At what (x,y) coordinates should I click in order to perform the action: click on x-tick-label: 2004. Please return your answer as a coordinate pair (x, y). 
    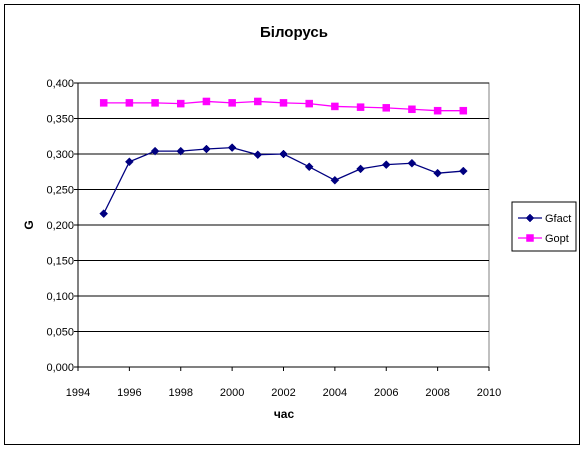
    Looking at the image, I should click on (335, 393).